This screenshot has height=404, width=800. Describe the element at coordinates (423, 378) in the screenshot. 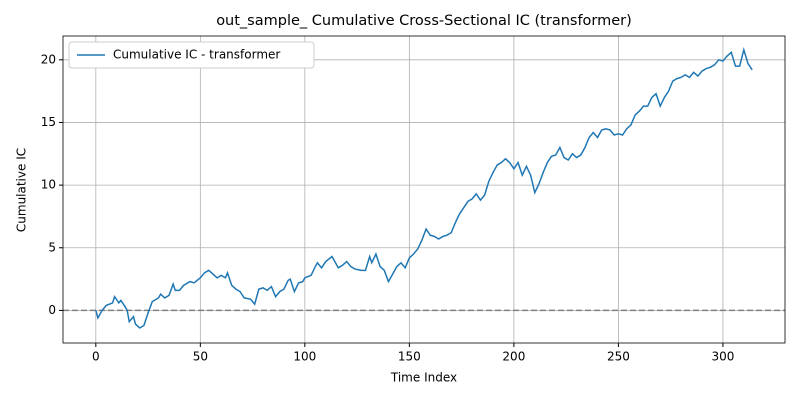

I see `x-axis-label: Time Index` at that location.